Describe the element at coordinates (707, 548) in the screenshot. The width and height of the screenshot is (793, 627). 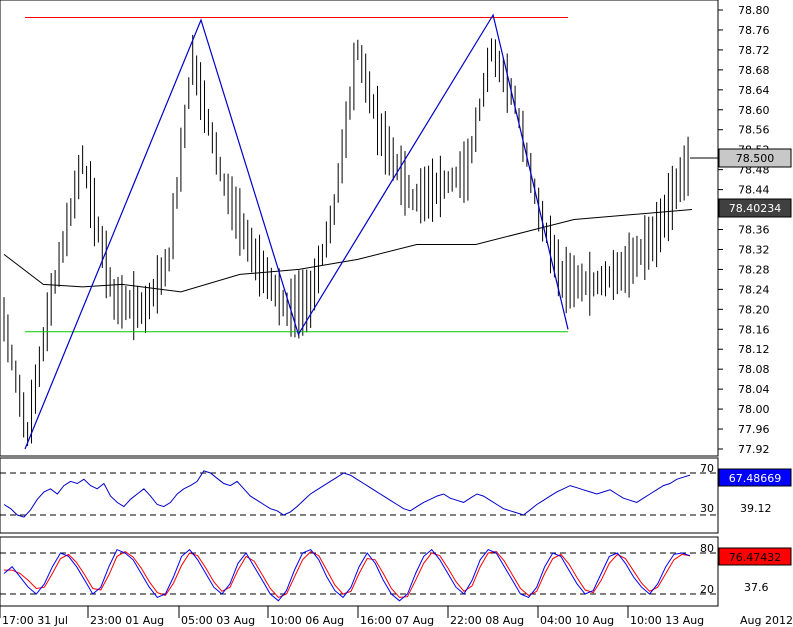
I see `stochastic-level-80-label: 80` at that location.